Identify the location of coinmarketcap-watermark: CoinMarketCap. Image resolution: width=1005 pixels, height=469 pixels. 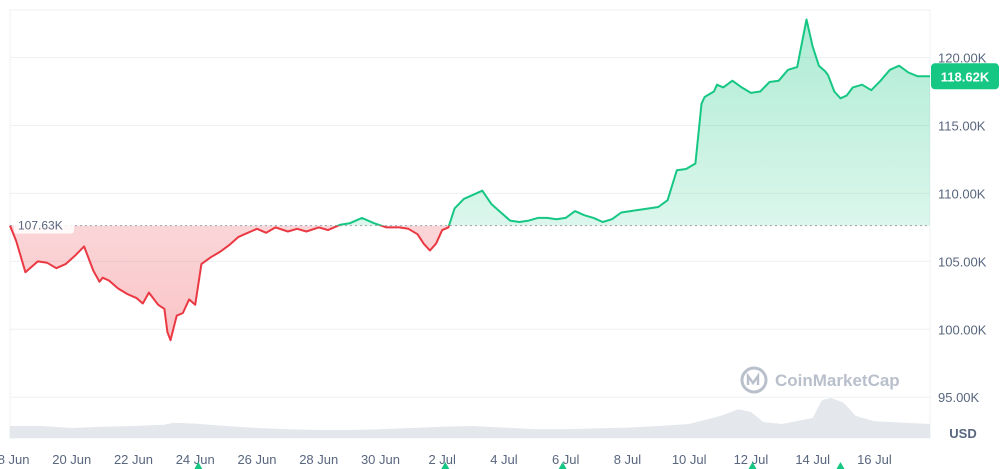
(820, 380).